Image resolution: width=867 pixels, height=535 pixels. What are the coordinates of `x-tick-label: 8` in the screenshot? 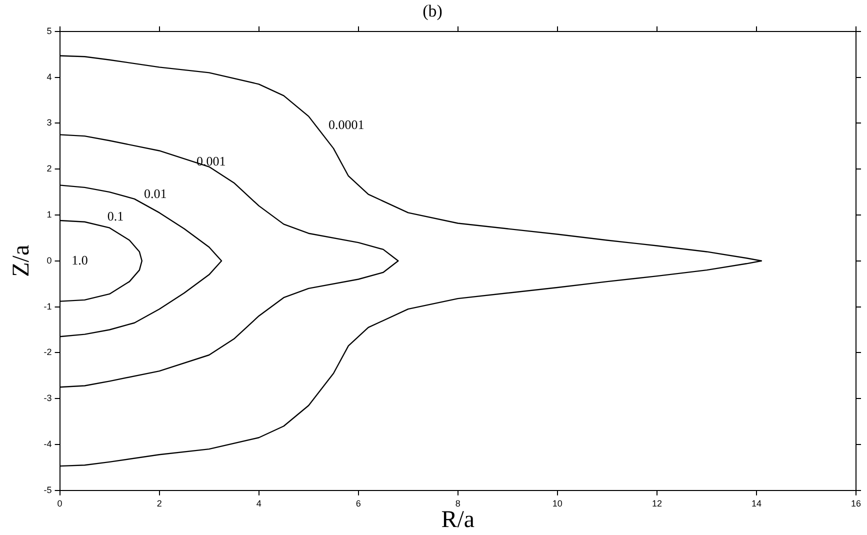 It's located at (457, 503).